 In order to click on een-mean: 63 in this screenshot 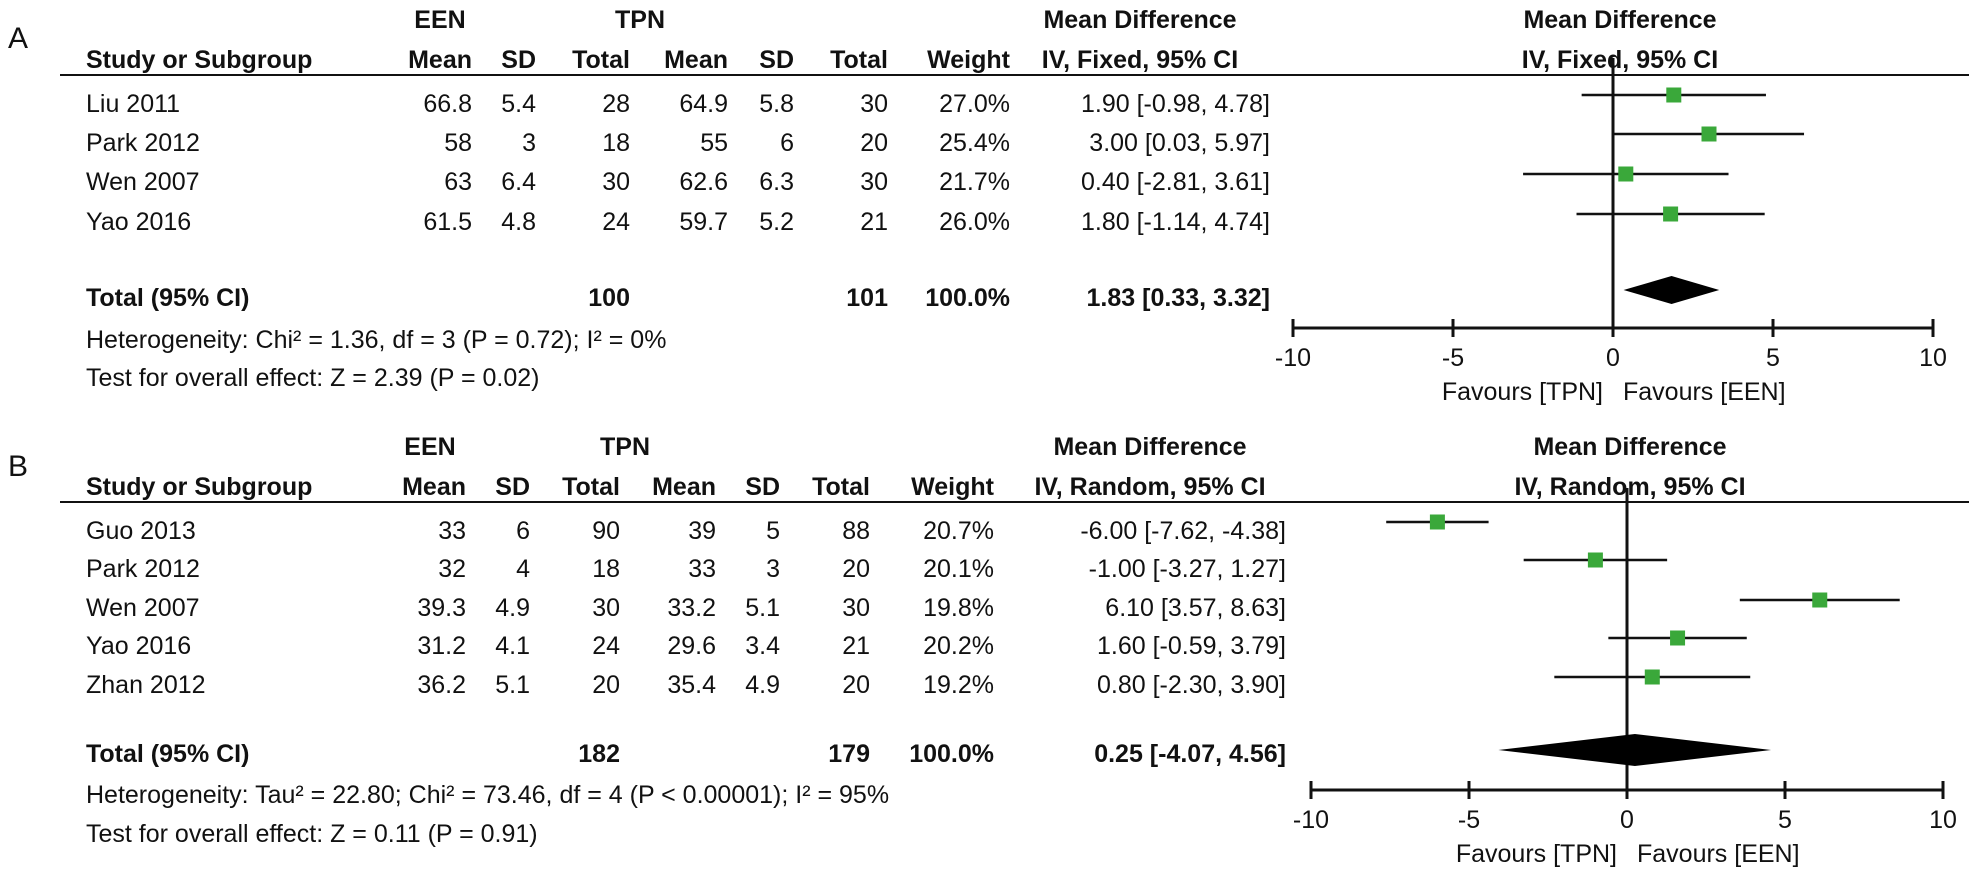, I will do `click(458, 182)`.